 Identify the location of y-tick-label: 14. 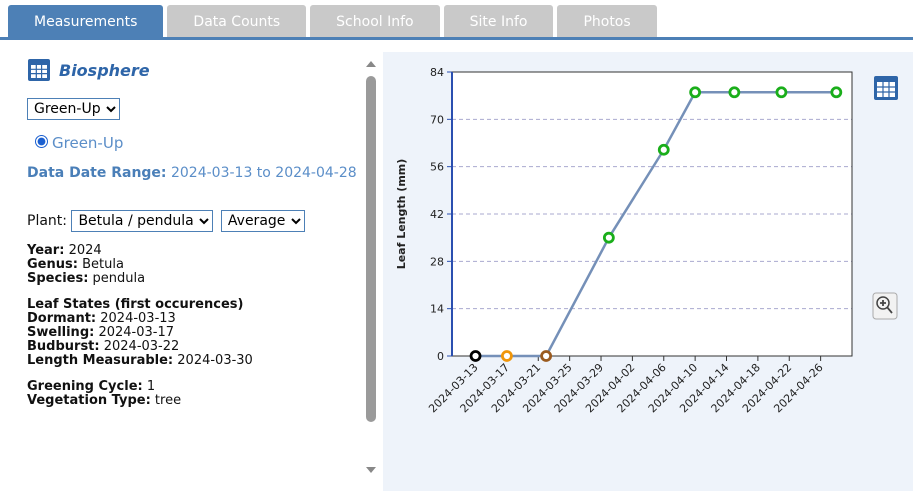
(437, 309).